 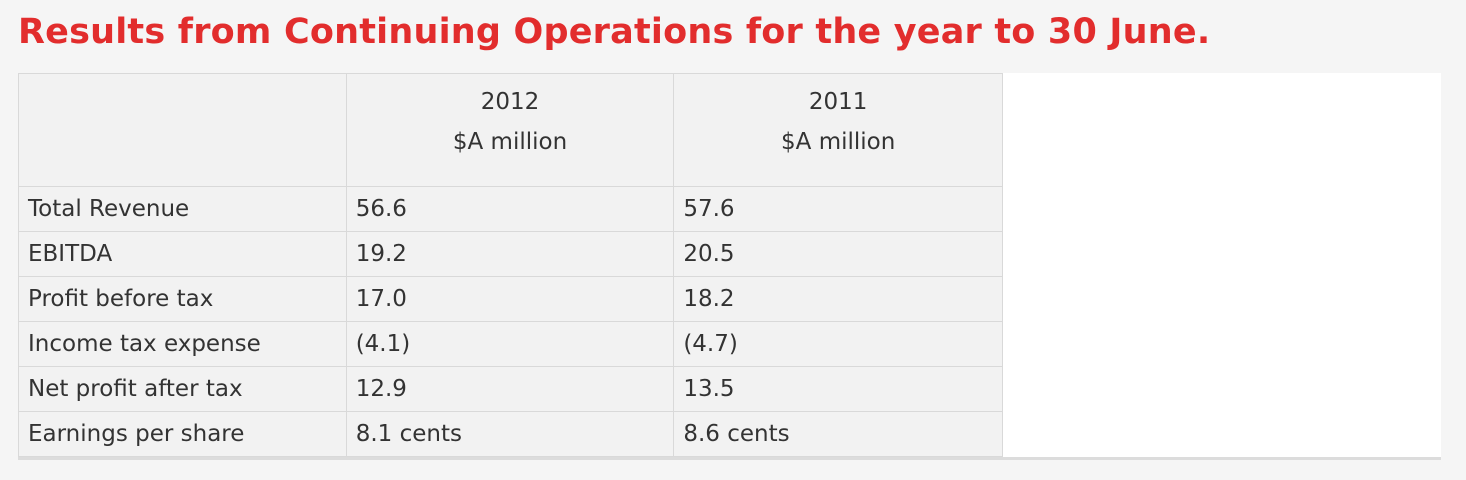 I want to click on value-2012: 17.0, so click(x=510, y=299).